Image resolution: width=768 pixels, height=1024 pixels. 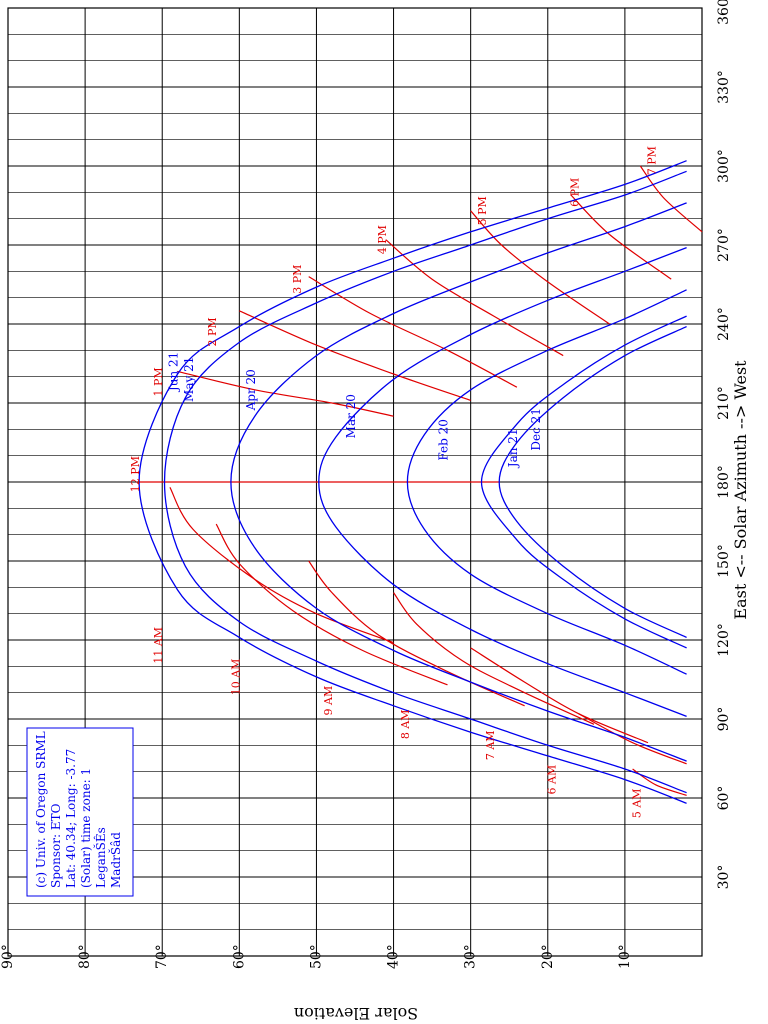 I want to click on x-tick-label: 30°, so click(x=724, y=877).